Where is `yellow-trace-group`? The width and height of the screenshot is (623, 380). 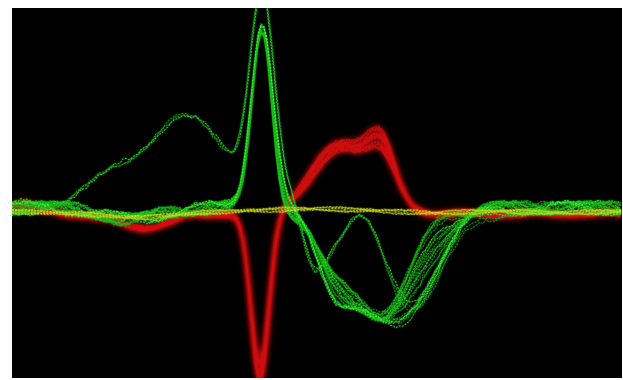
yellow-trace-group is located at coordinates (317, 213).